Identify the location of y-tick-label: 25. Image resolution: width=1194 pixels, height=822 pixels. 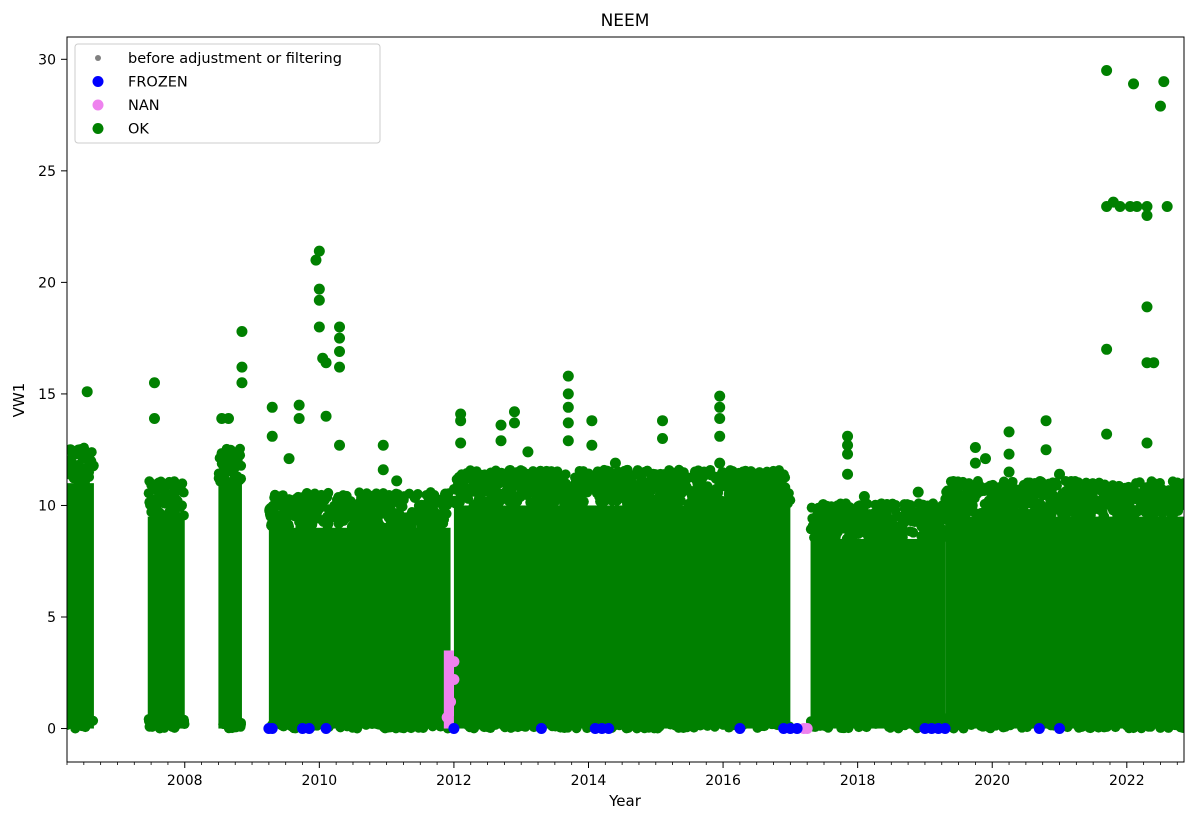
(47, 172).